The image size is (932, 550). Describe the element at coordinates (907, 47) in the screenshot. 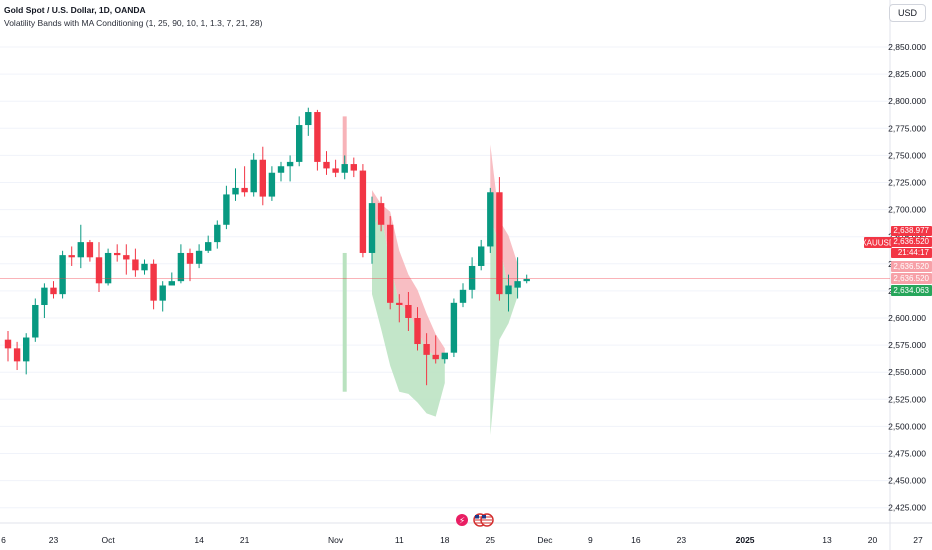

I see `y-tick-label: 2,850.000` at that location.